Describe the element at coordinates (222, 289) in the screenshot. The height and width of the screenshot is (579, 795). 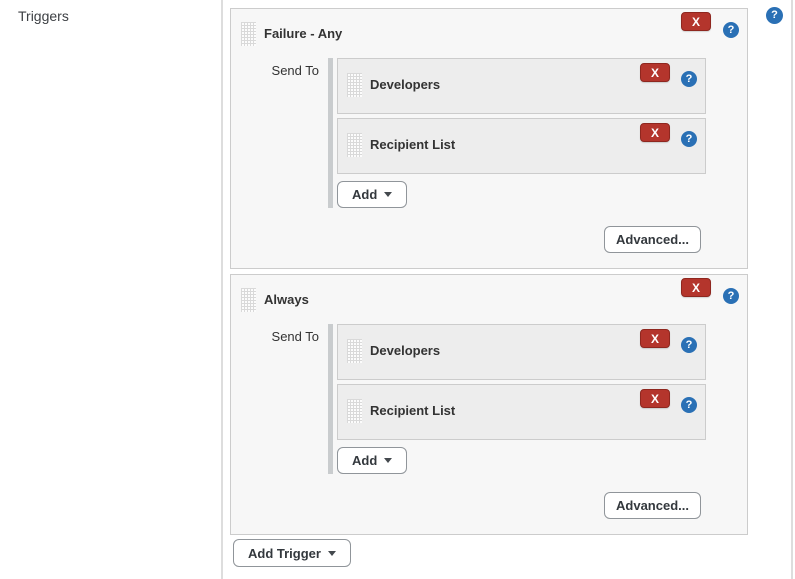
I see `left-divider` at that location.